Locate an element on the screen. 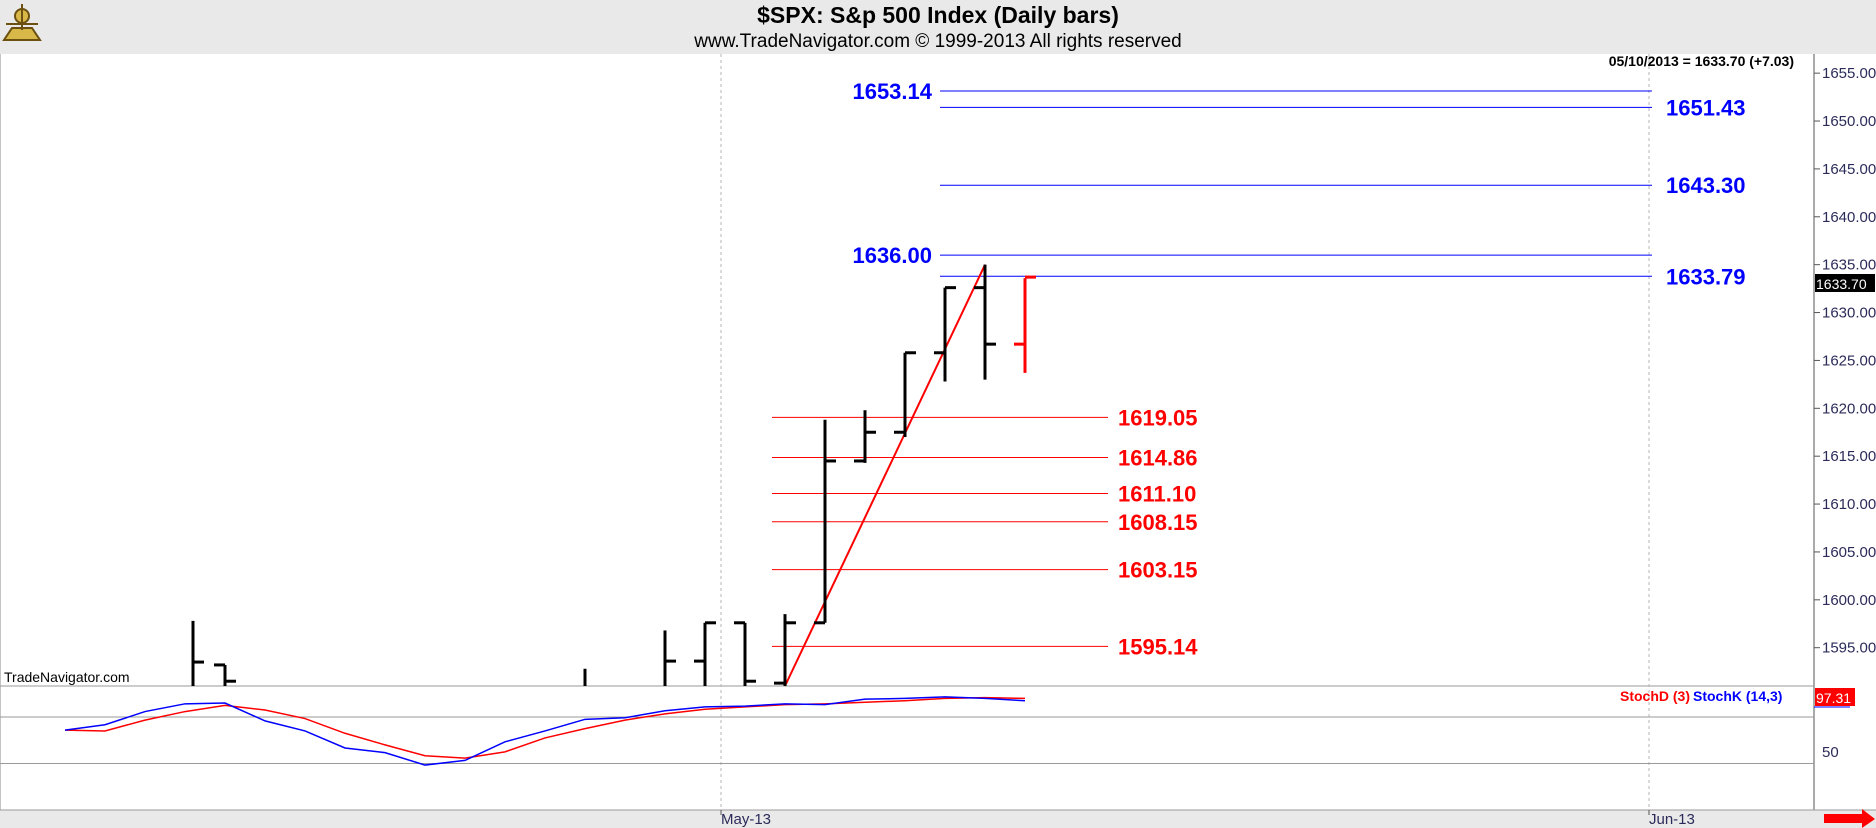 The height and width of the screenshot is (828, 1876). y-tick-label: 1630.00 is located at coordinates (1849, 313).